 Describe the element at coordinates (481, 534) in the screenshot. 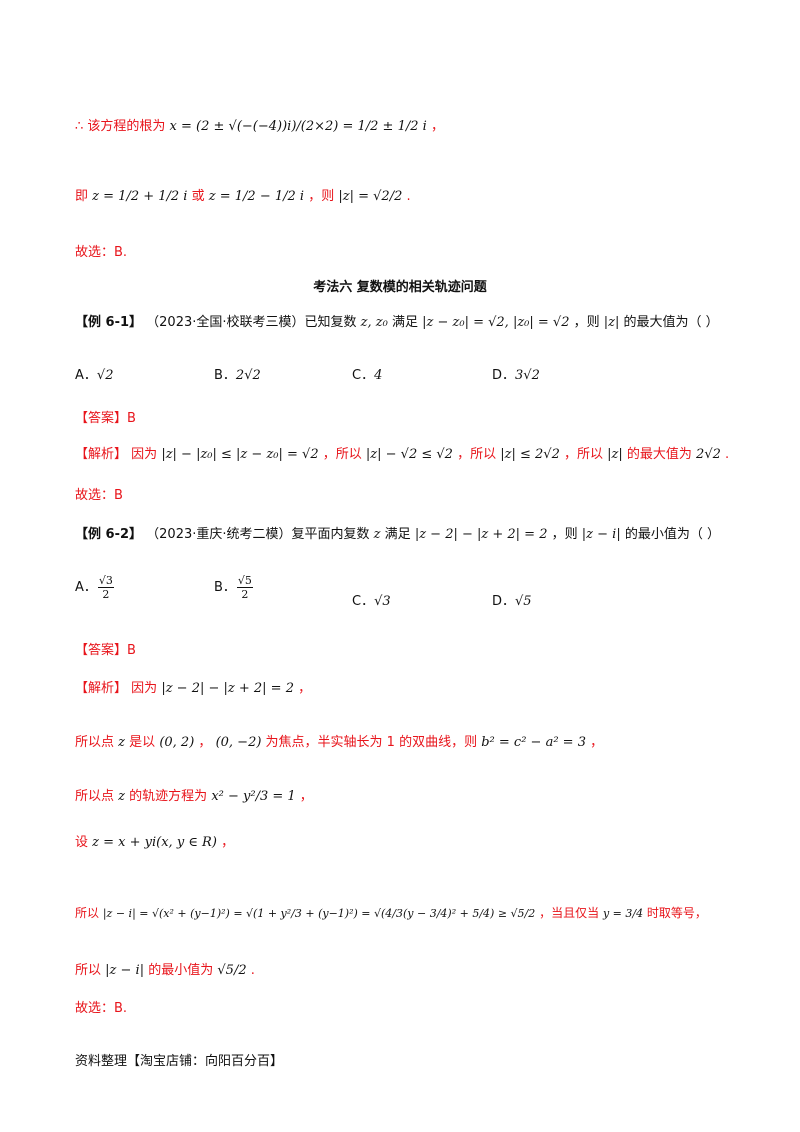

I see `example-6-2-condition: |z − 2| − |z + 2| = 2` at that location.